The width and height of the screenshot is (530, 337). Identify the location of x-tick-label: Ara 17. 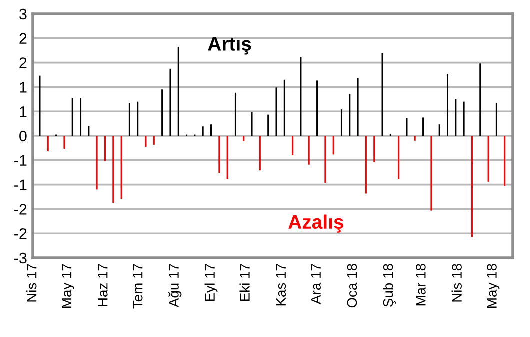
(316, 284).